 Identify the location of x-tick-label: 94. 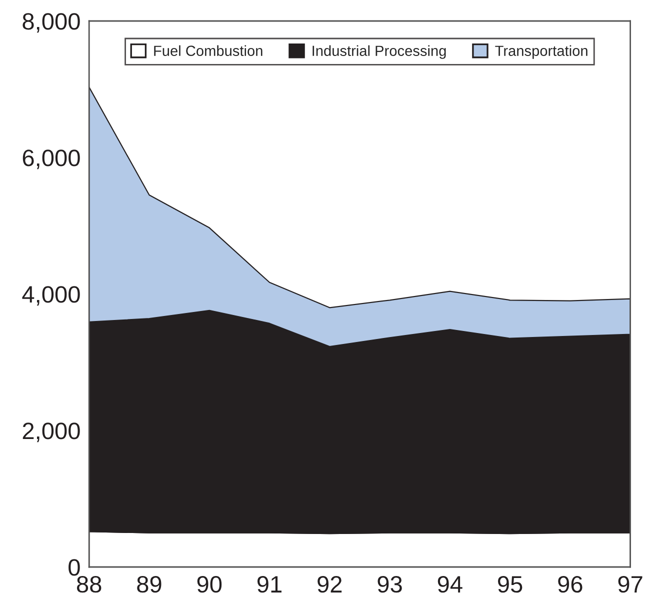
(450, 584).